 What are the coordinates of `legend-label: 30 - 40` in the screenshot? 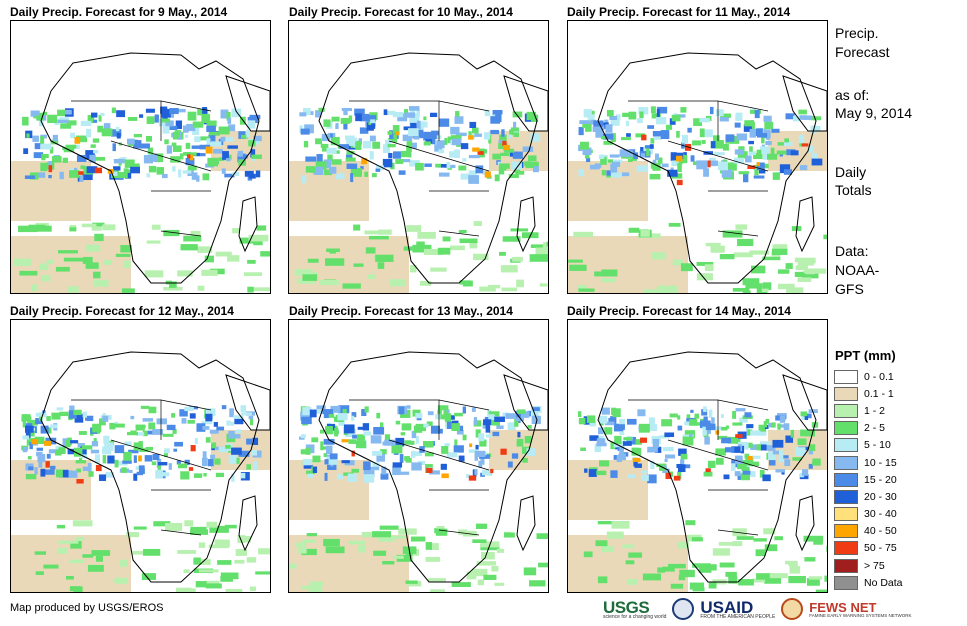 It's located at (880, 514).